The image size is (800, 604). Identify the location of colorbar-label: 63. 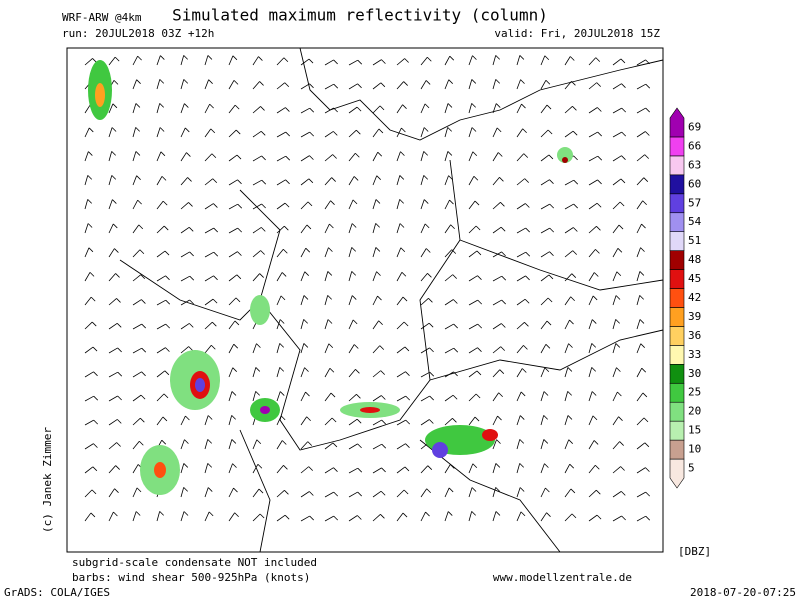
(694, 164).